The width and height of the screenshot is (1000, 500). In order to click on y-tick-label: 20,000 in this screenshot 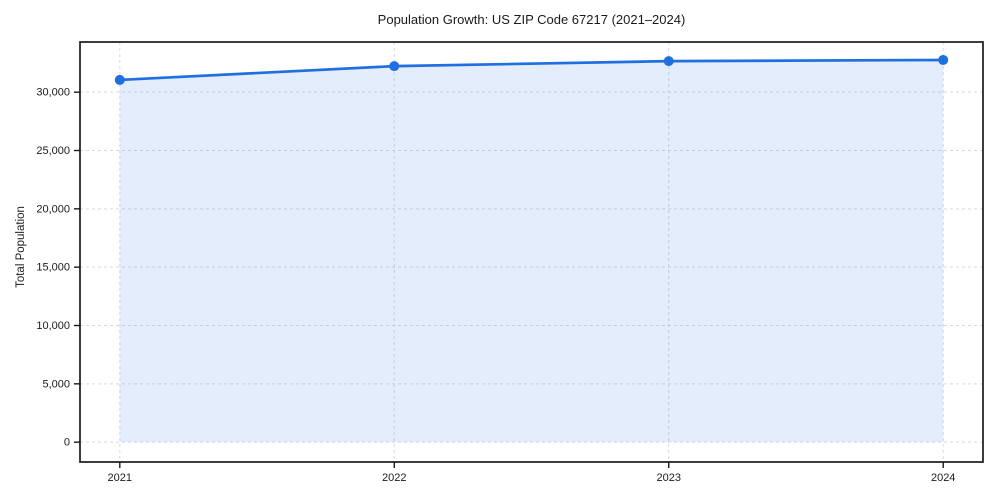, I will do `click(53, 209)`.